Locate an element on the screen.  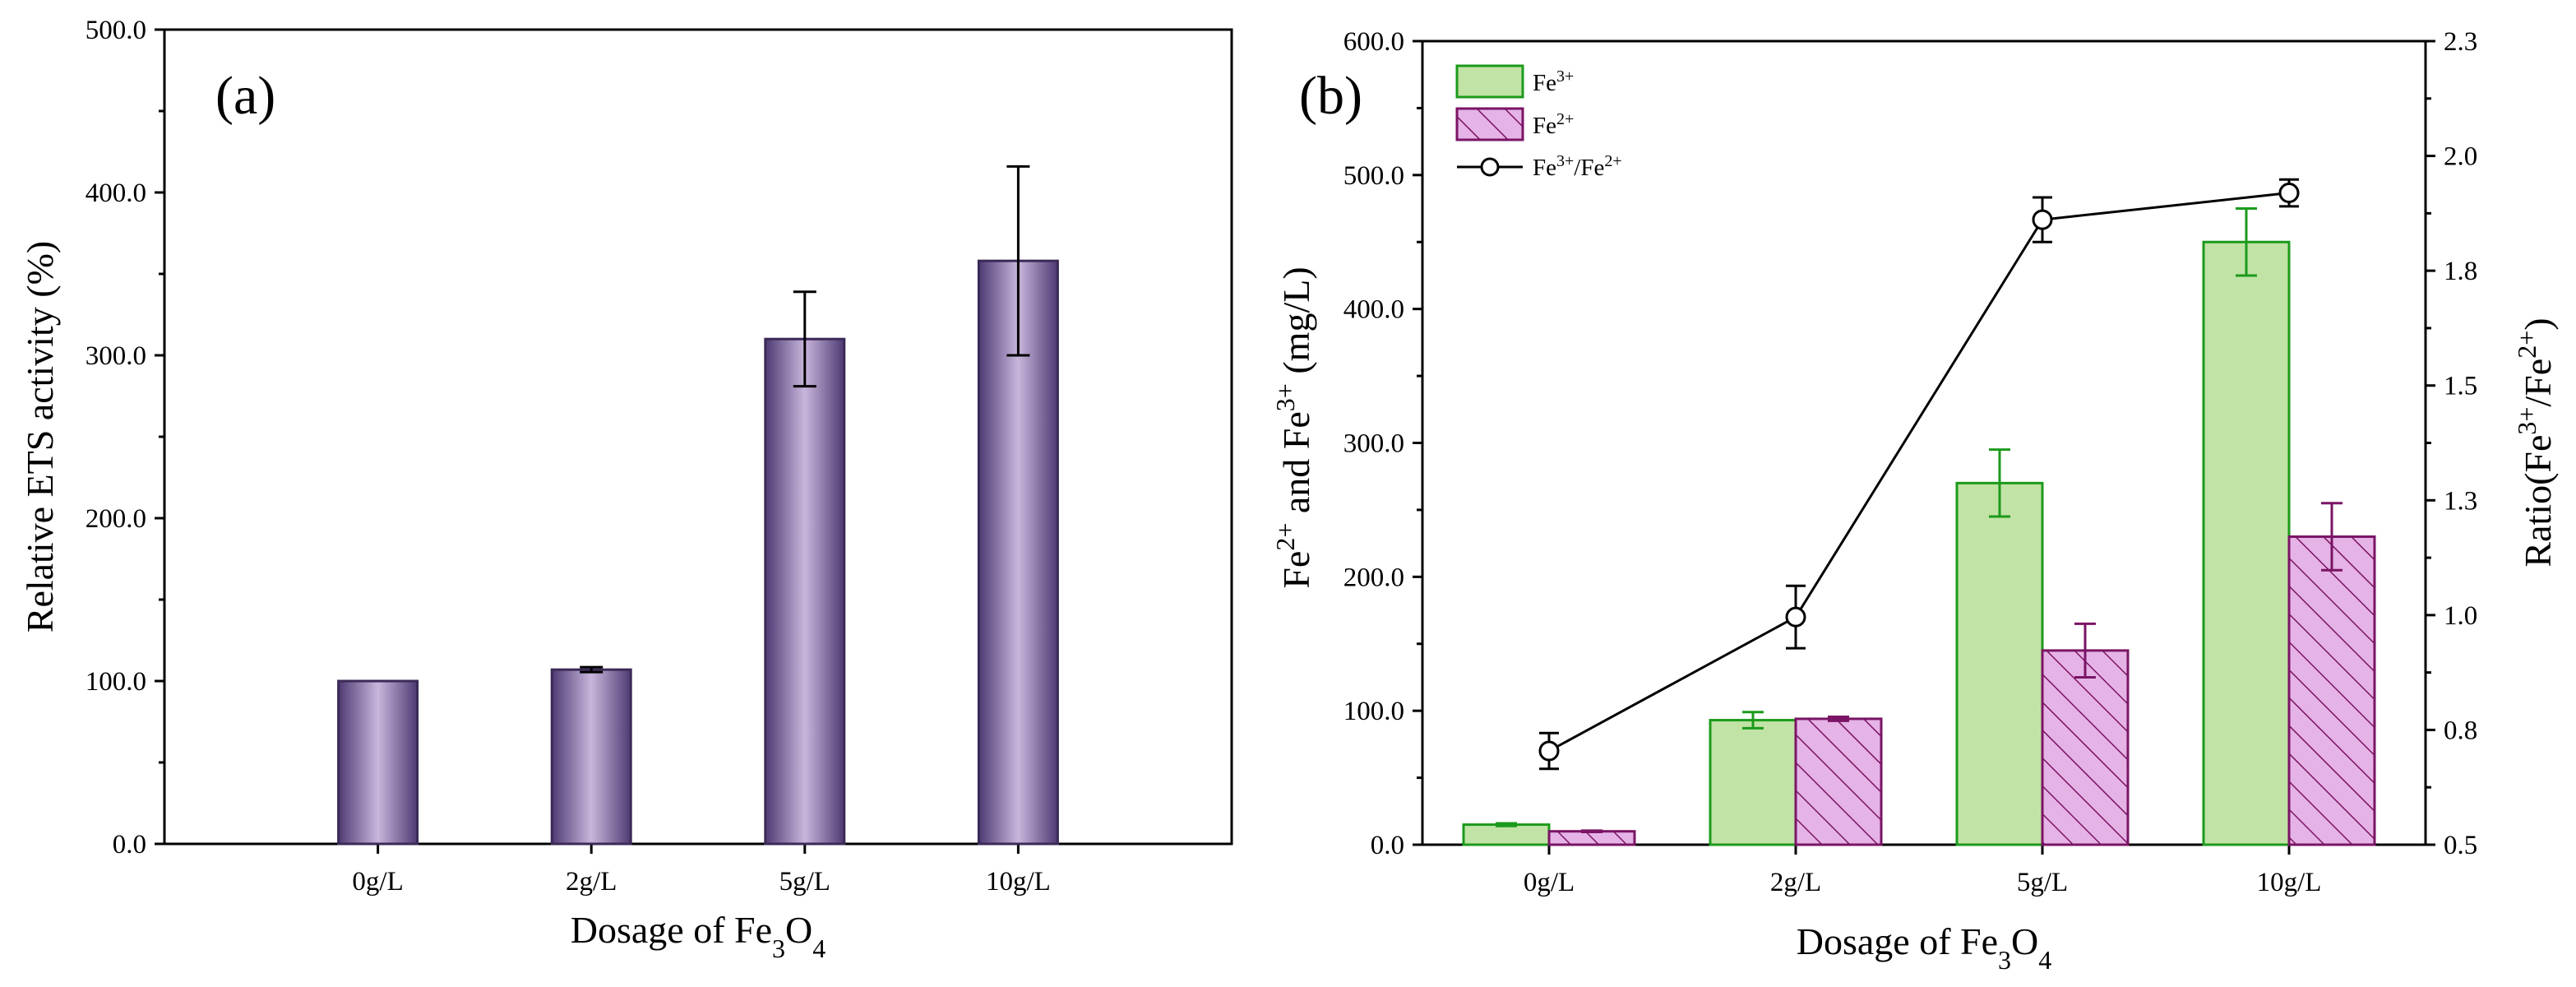
panel-b-right-tick-label: 0.5 is located at coordinates (2460, 845).